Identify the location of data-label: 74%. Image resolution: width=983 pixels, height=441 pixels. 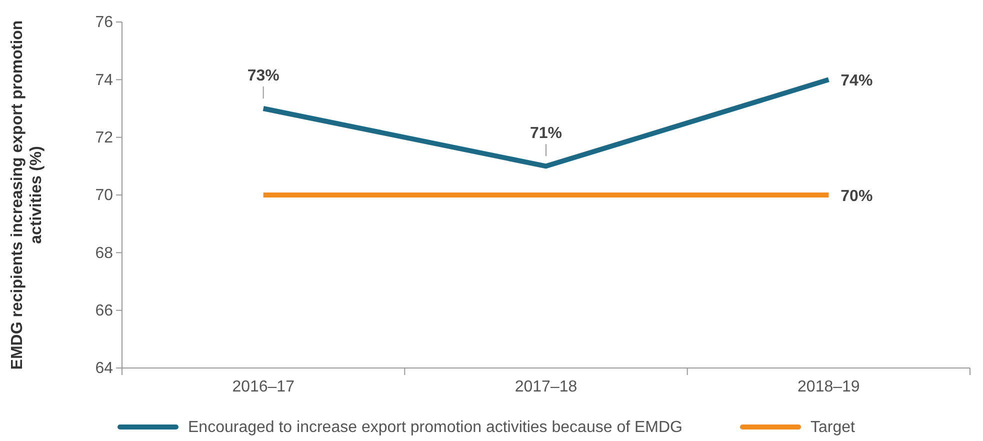
(856, 81).